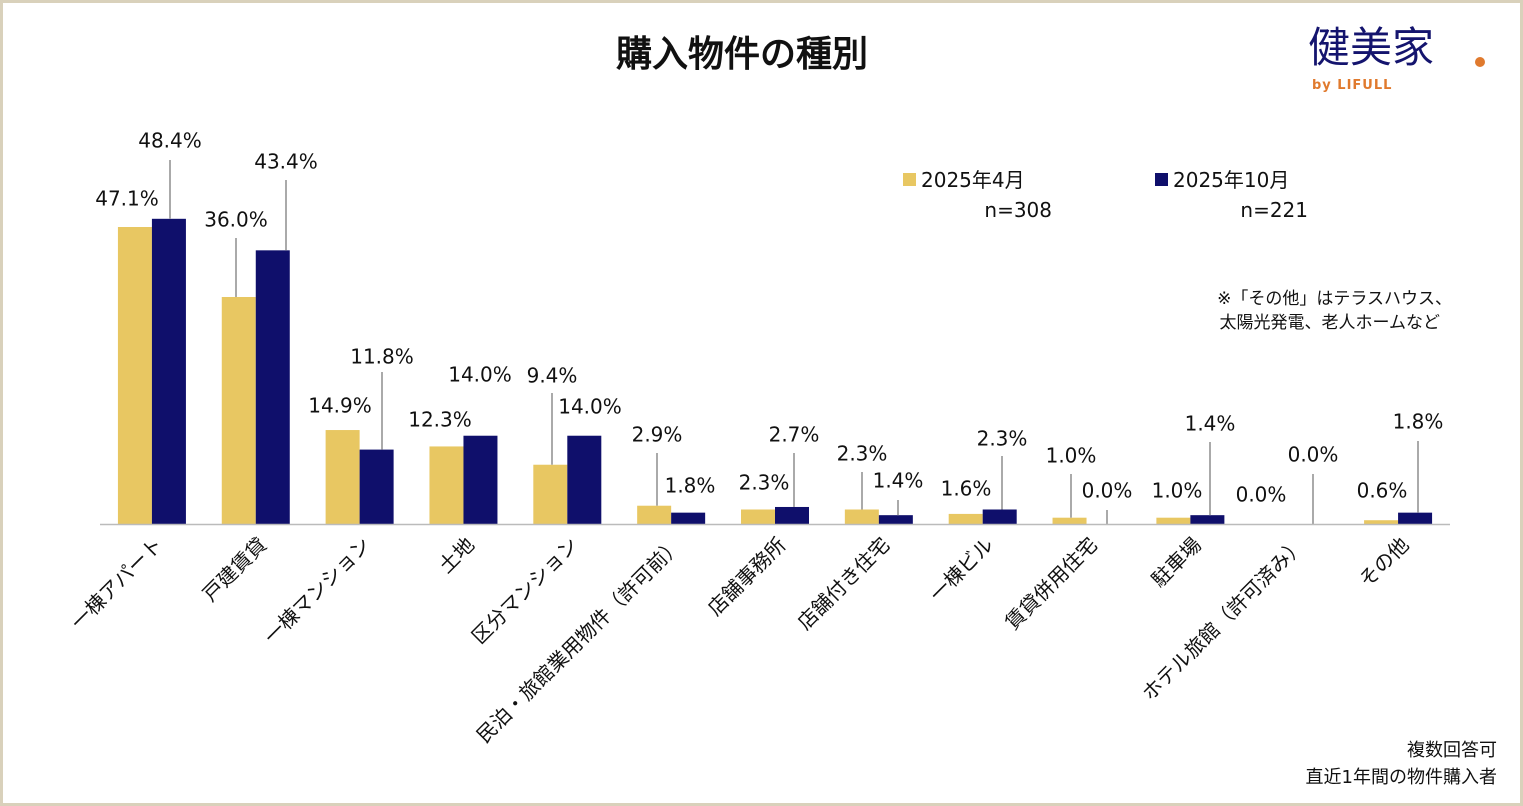 This screenshot has height=806, width=1523. What do you see at coordinates (1401, 777) in the screenshot?
I see `footnote-line2: 直近1年間の物件購入者` at bounding box center [1401, 777].